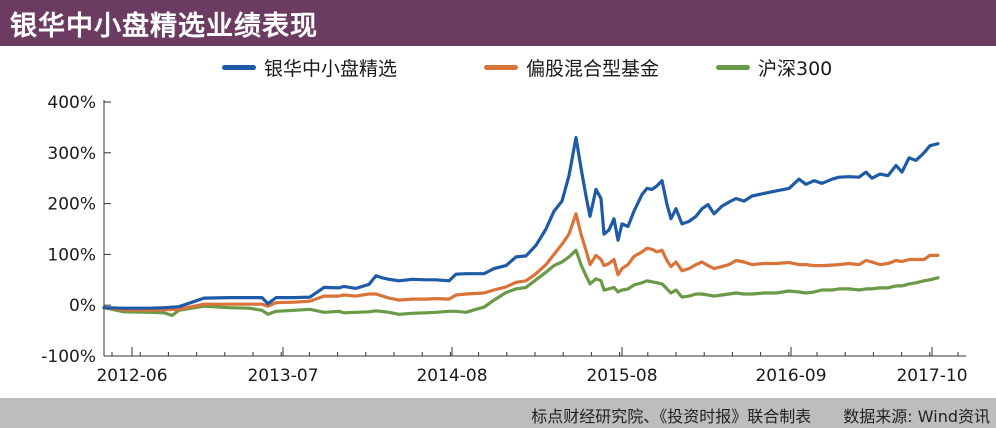  I want to click on legend-item-series-1: 银华中小盘精选, so click(309, 67).